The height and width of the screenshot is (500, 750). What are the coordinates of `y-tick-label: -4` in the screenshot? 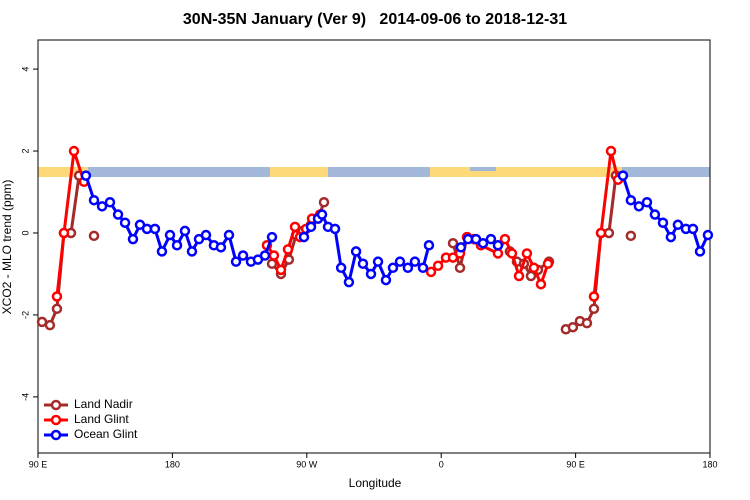 It's located at (25, 397).